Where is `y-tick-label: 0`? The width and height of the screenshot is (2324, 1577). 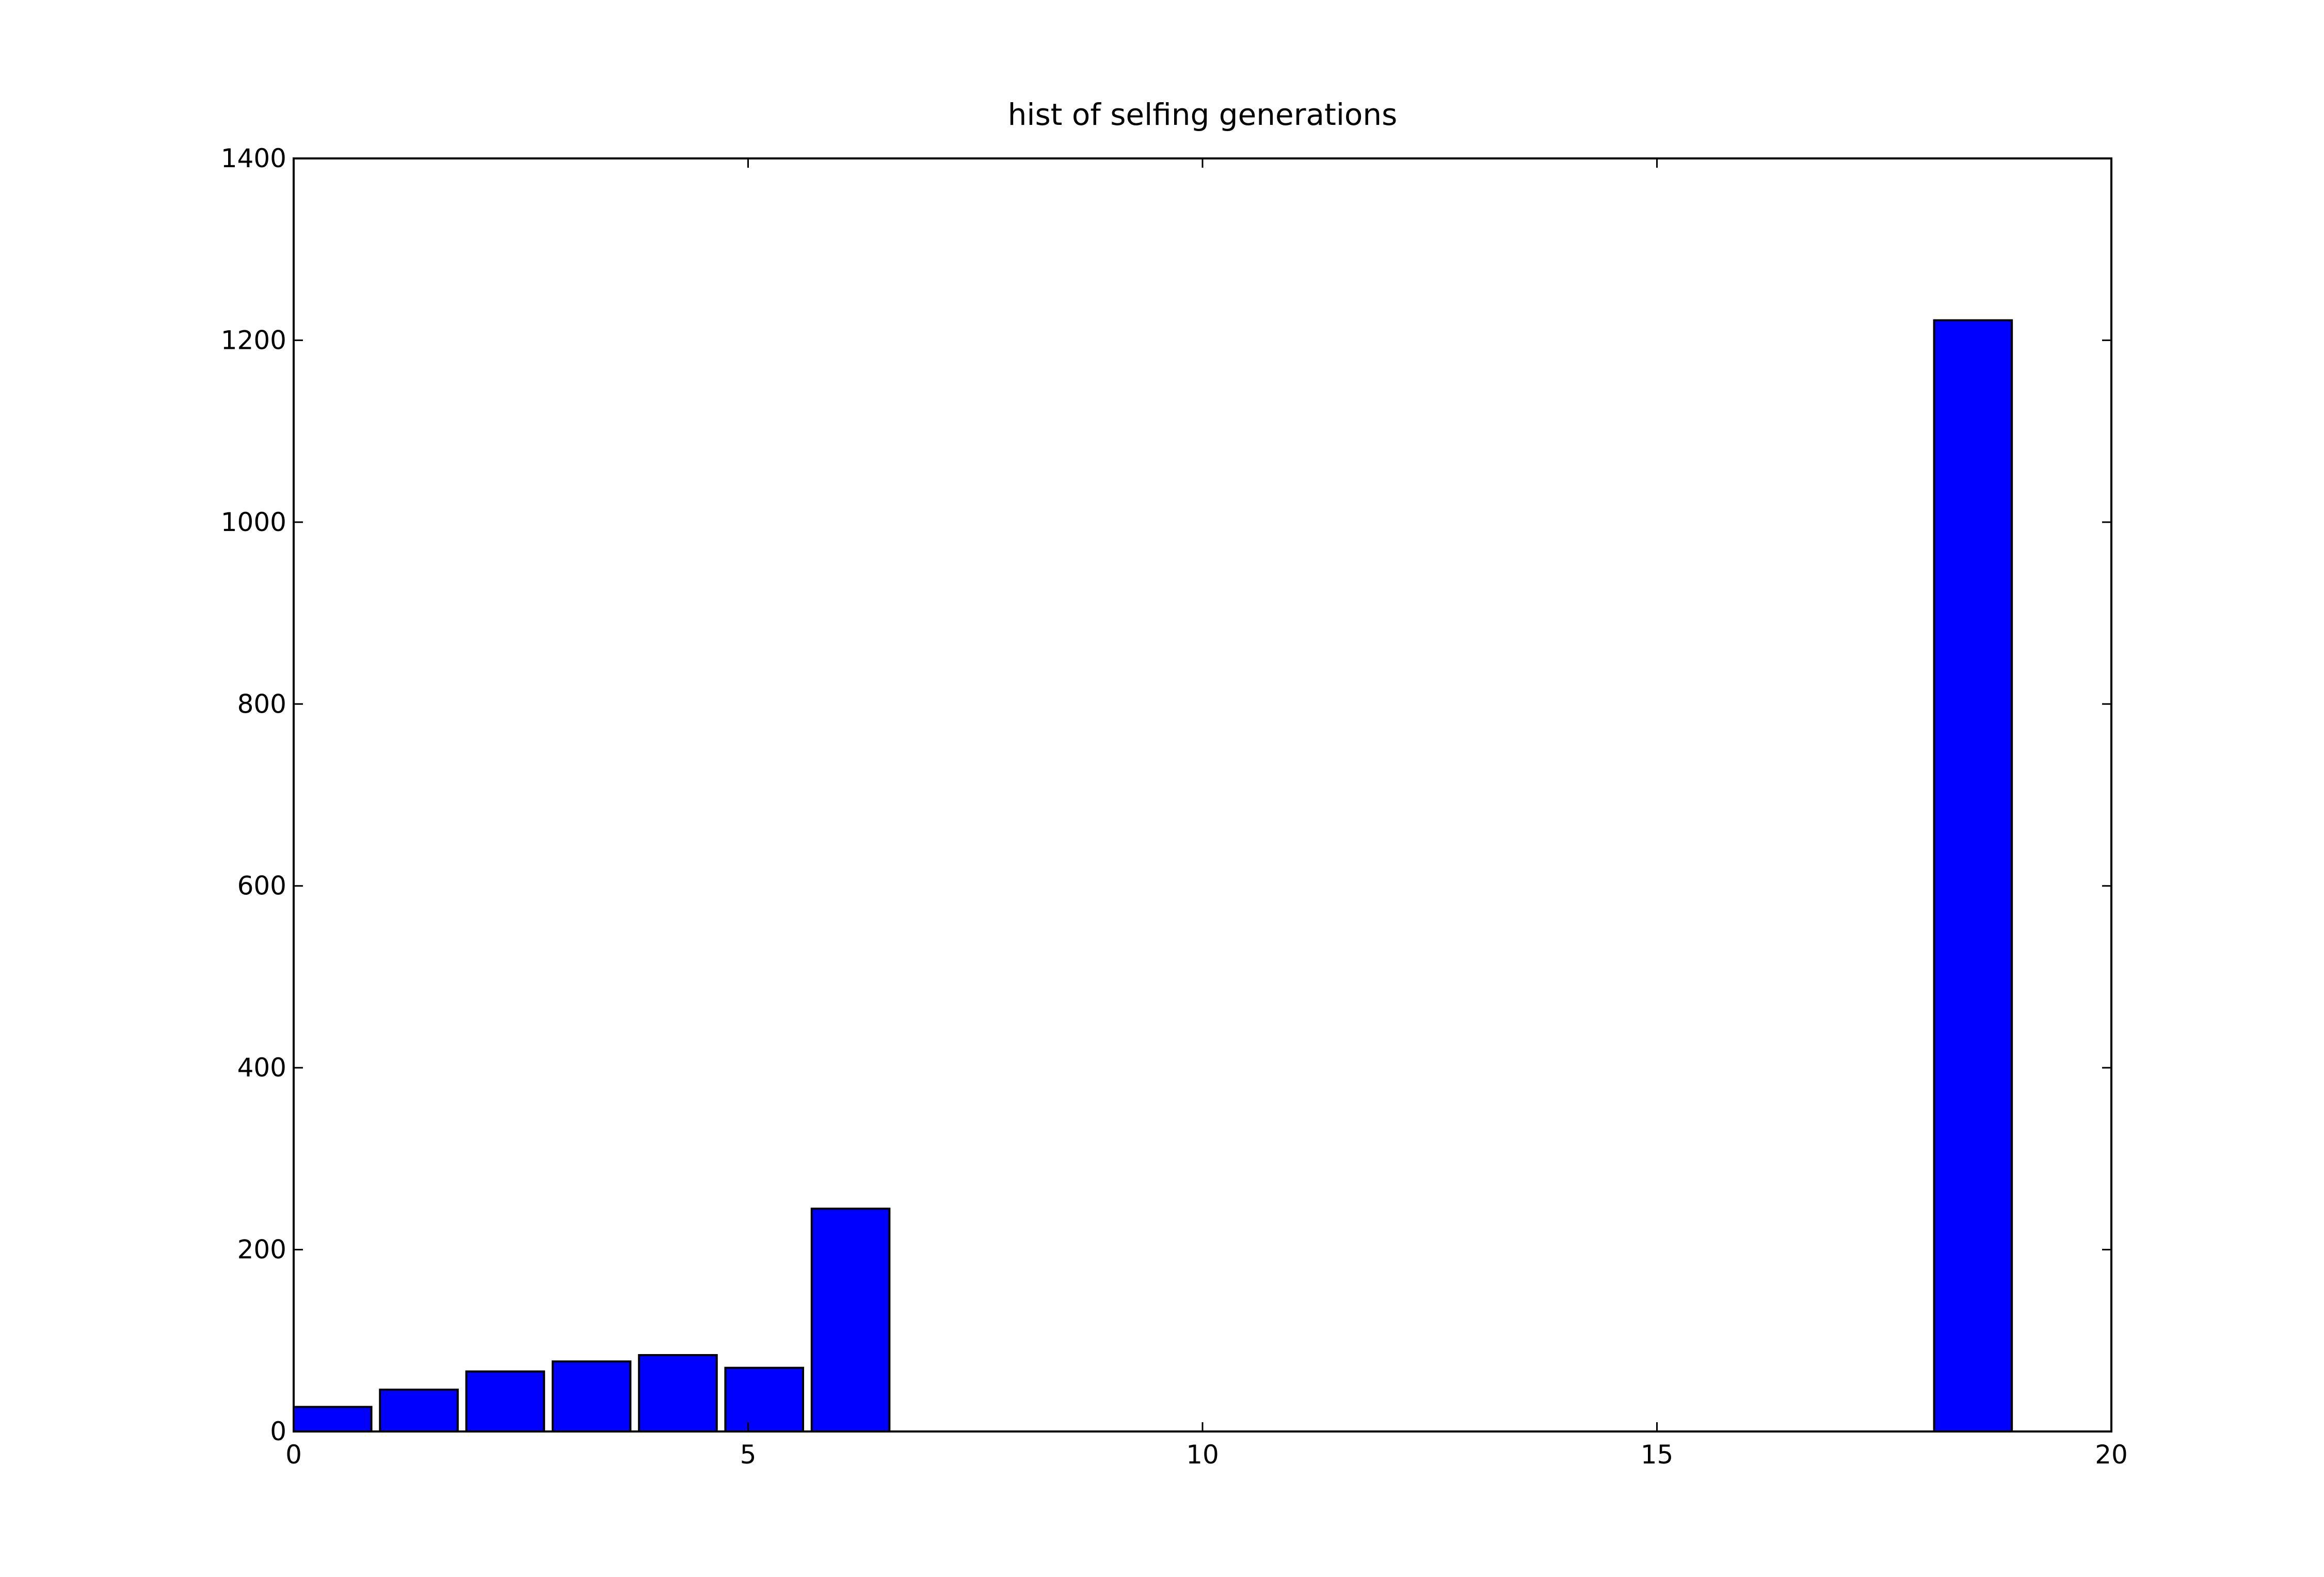
y-tick-label: 0 is located at coordinates (278, 1431).